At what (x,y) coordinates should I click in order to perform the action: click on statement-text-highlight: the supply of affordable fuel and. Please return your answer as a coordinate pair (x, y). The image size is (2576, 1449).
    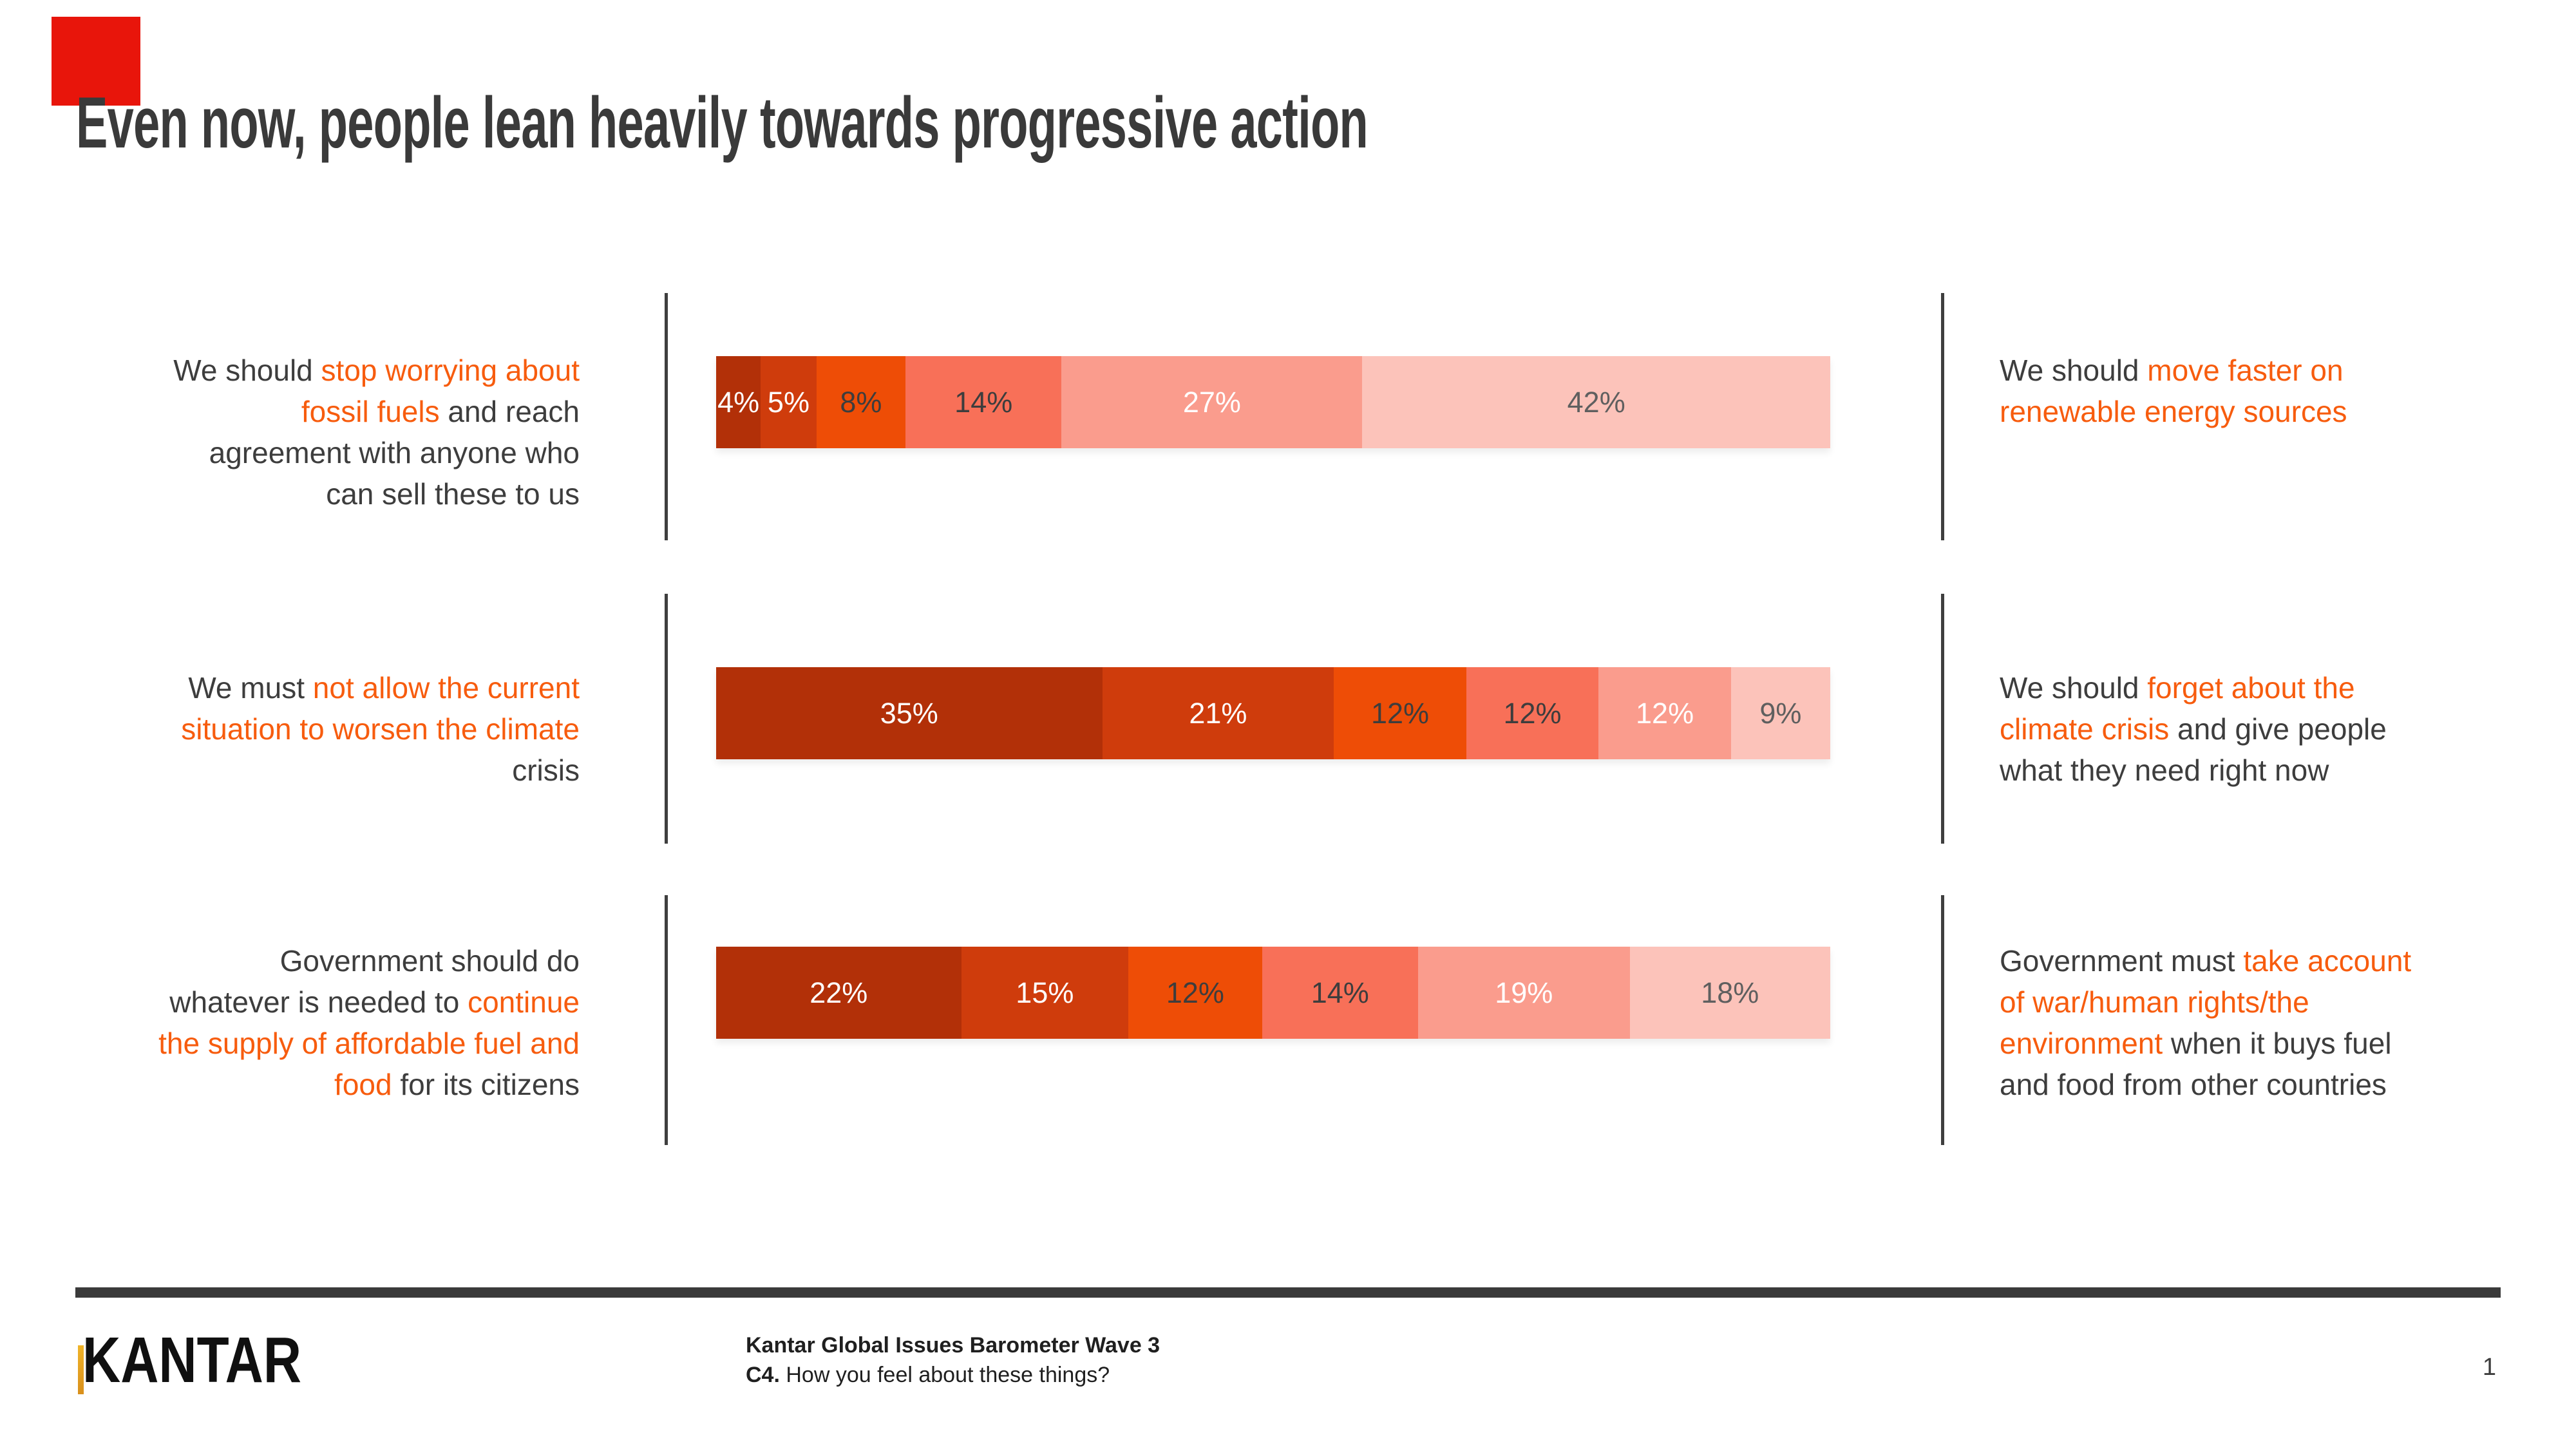
    Looking at the image, I should click on (369, 1043).